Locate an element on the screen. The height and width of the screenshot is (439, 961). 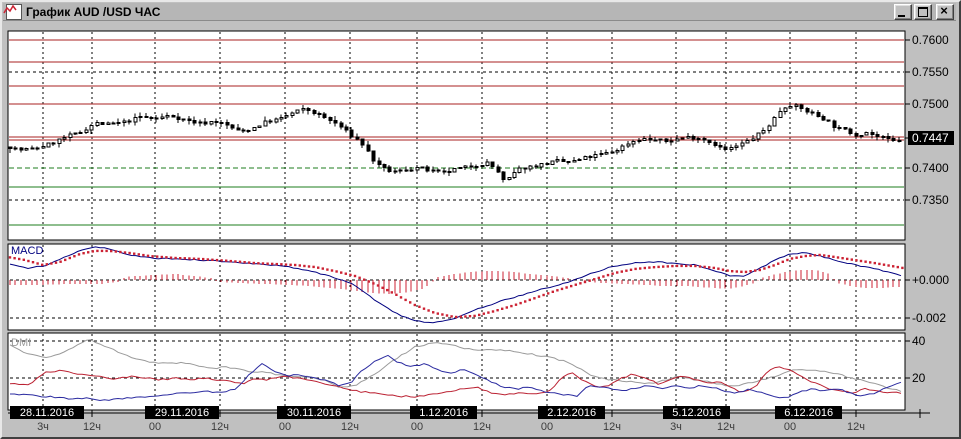
minimize-button is located at coordinates (903, 11).